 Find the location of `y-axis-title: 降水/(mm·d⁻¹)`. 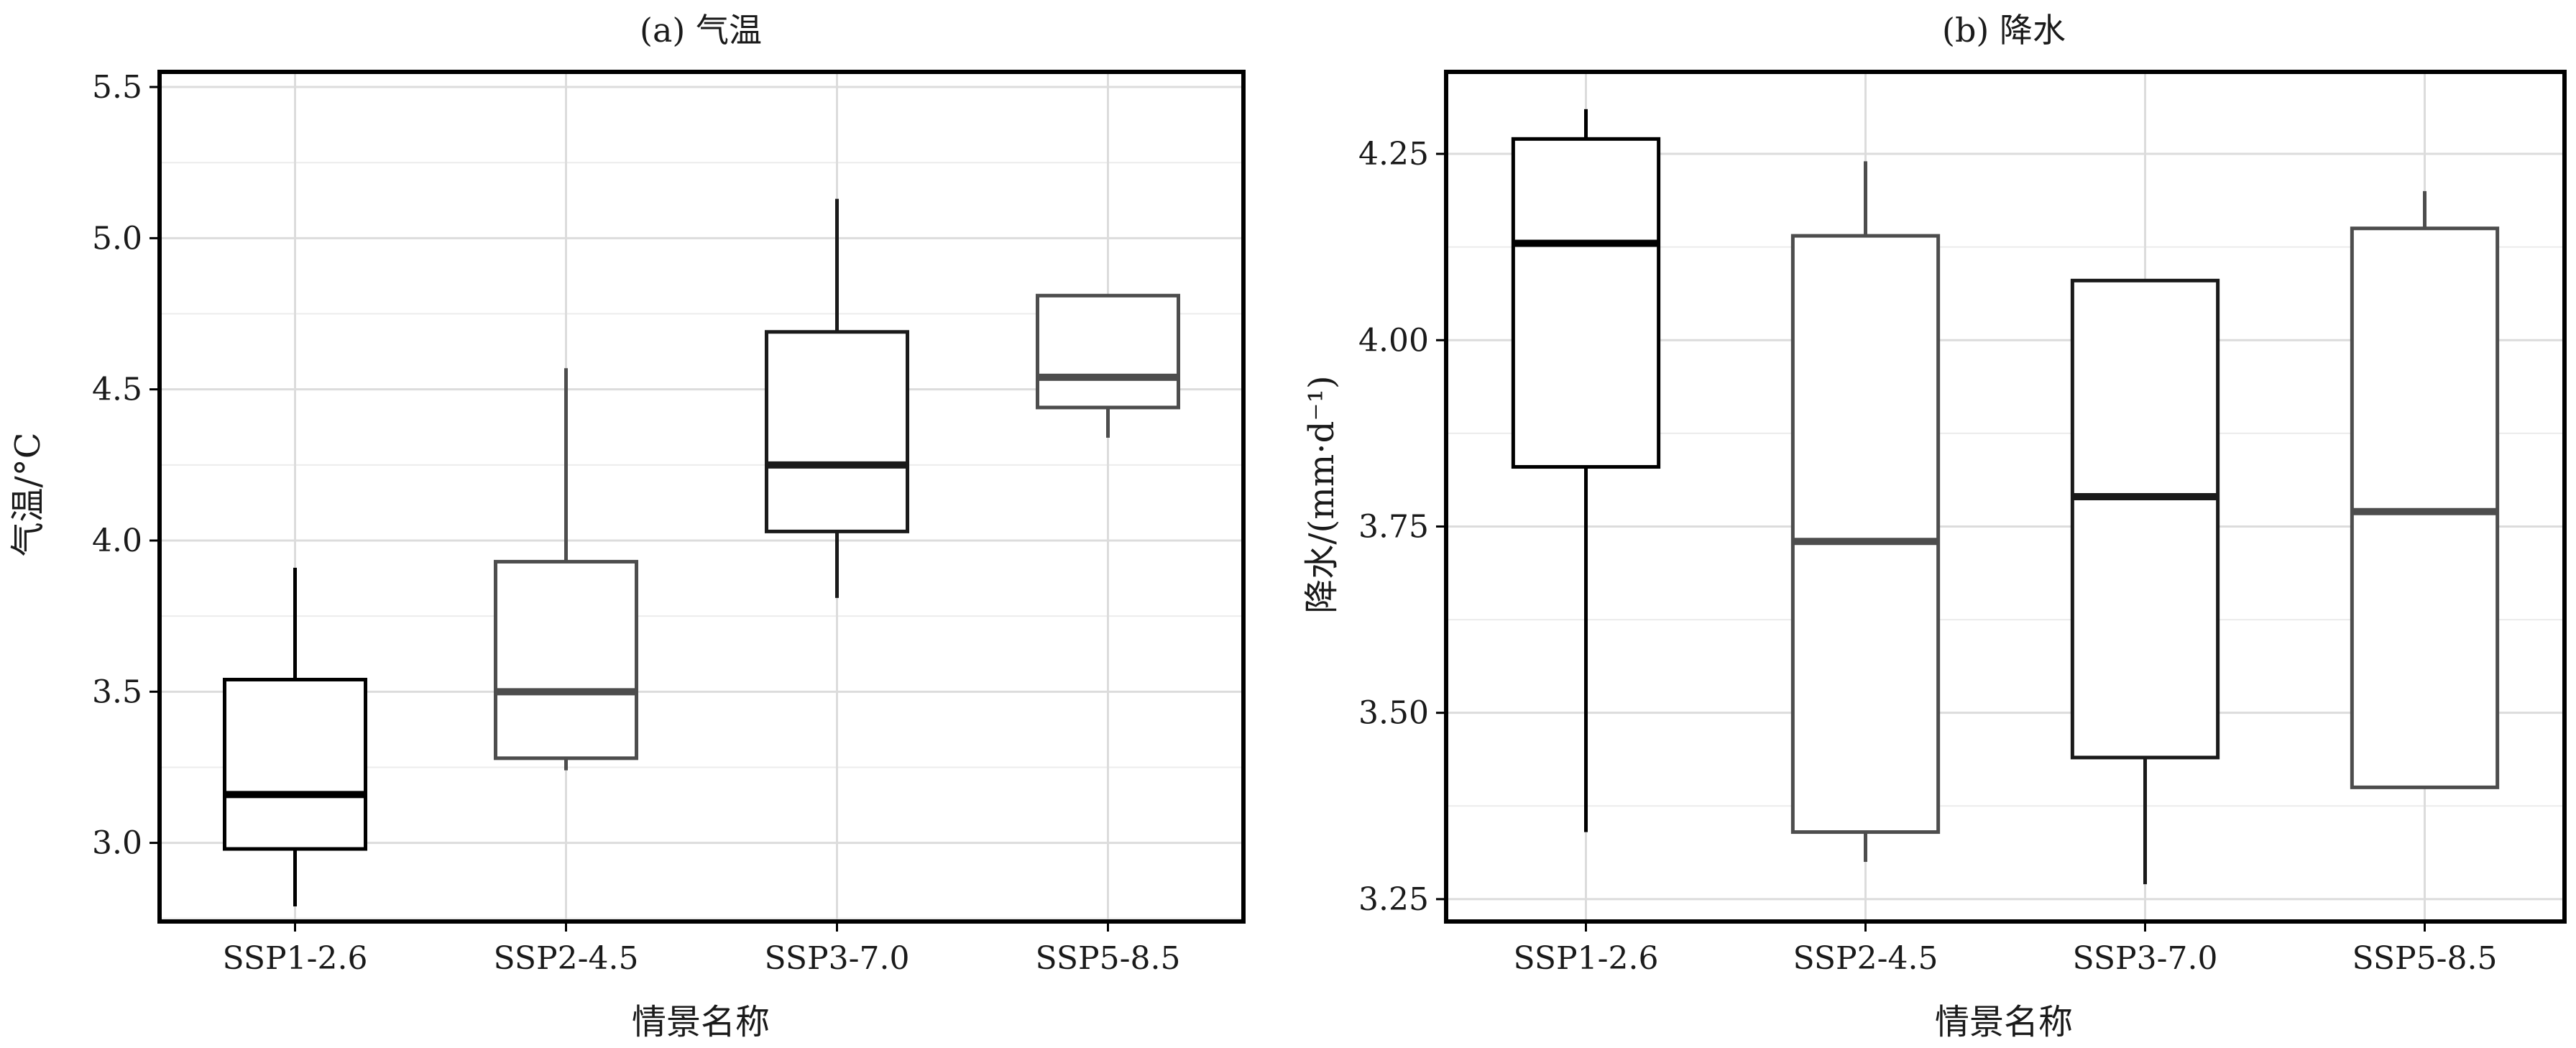

y-axis-title: 降水/(mm·d⁻¹) is located at coordinates (1322, 494).